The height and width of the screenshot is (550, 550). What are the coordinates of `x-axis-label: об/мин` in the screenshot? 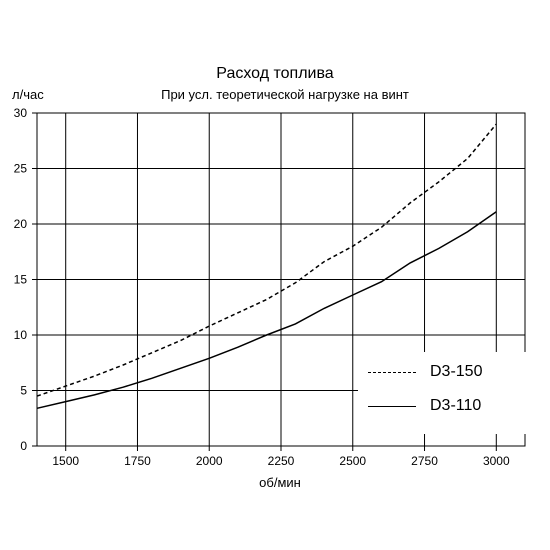 It's located at (280, 482).